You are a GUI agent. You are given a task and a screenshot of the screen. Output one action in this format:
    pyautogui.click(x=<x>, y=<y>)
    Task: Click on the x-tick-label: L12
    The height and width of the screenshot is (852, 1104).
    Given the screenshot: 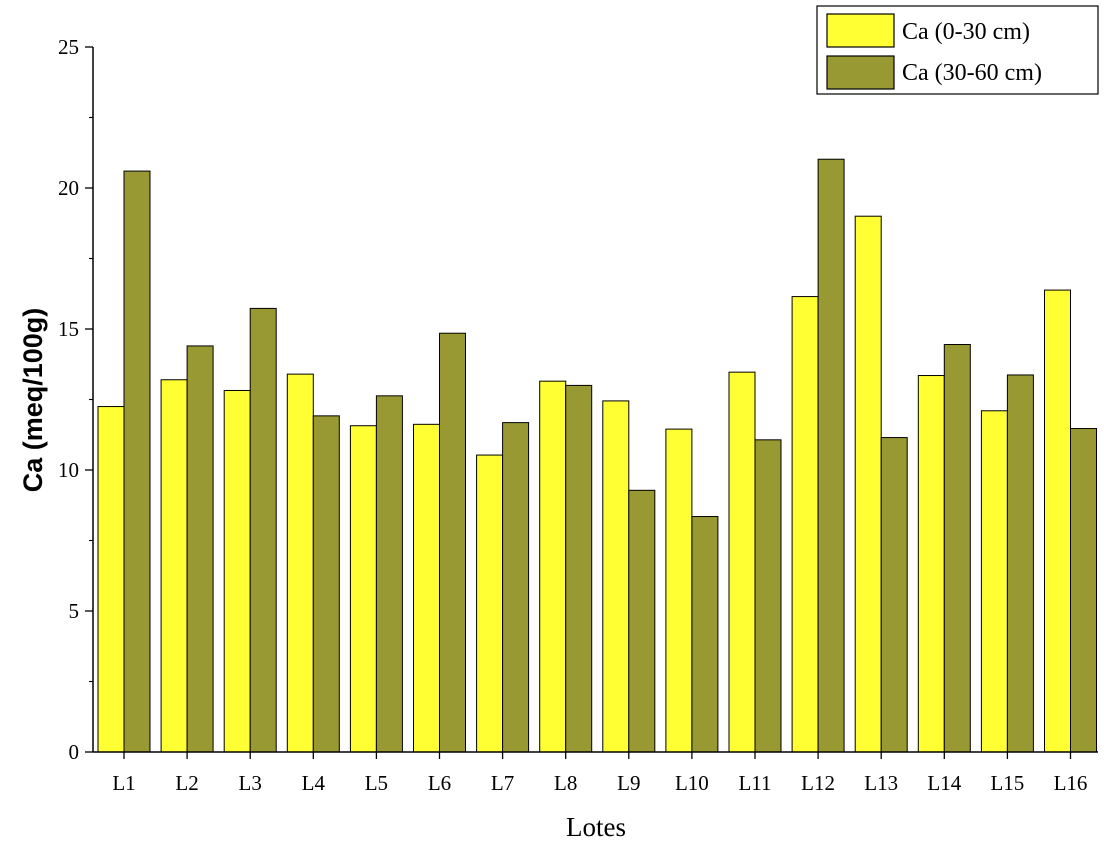 What is the action you would take?
    pyautogui.click(x=818, y=783)
    